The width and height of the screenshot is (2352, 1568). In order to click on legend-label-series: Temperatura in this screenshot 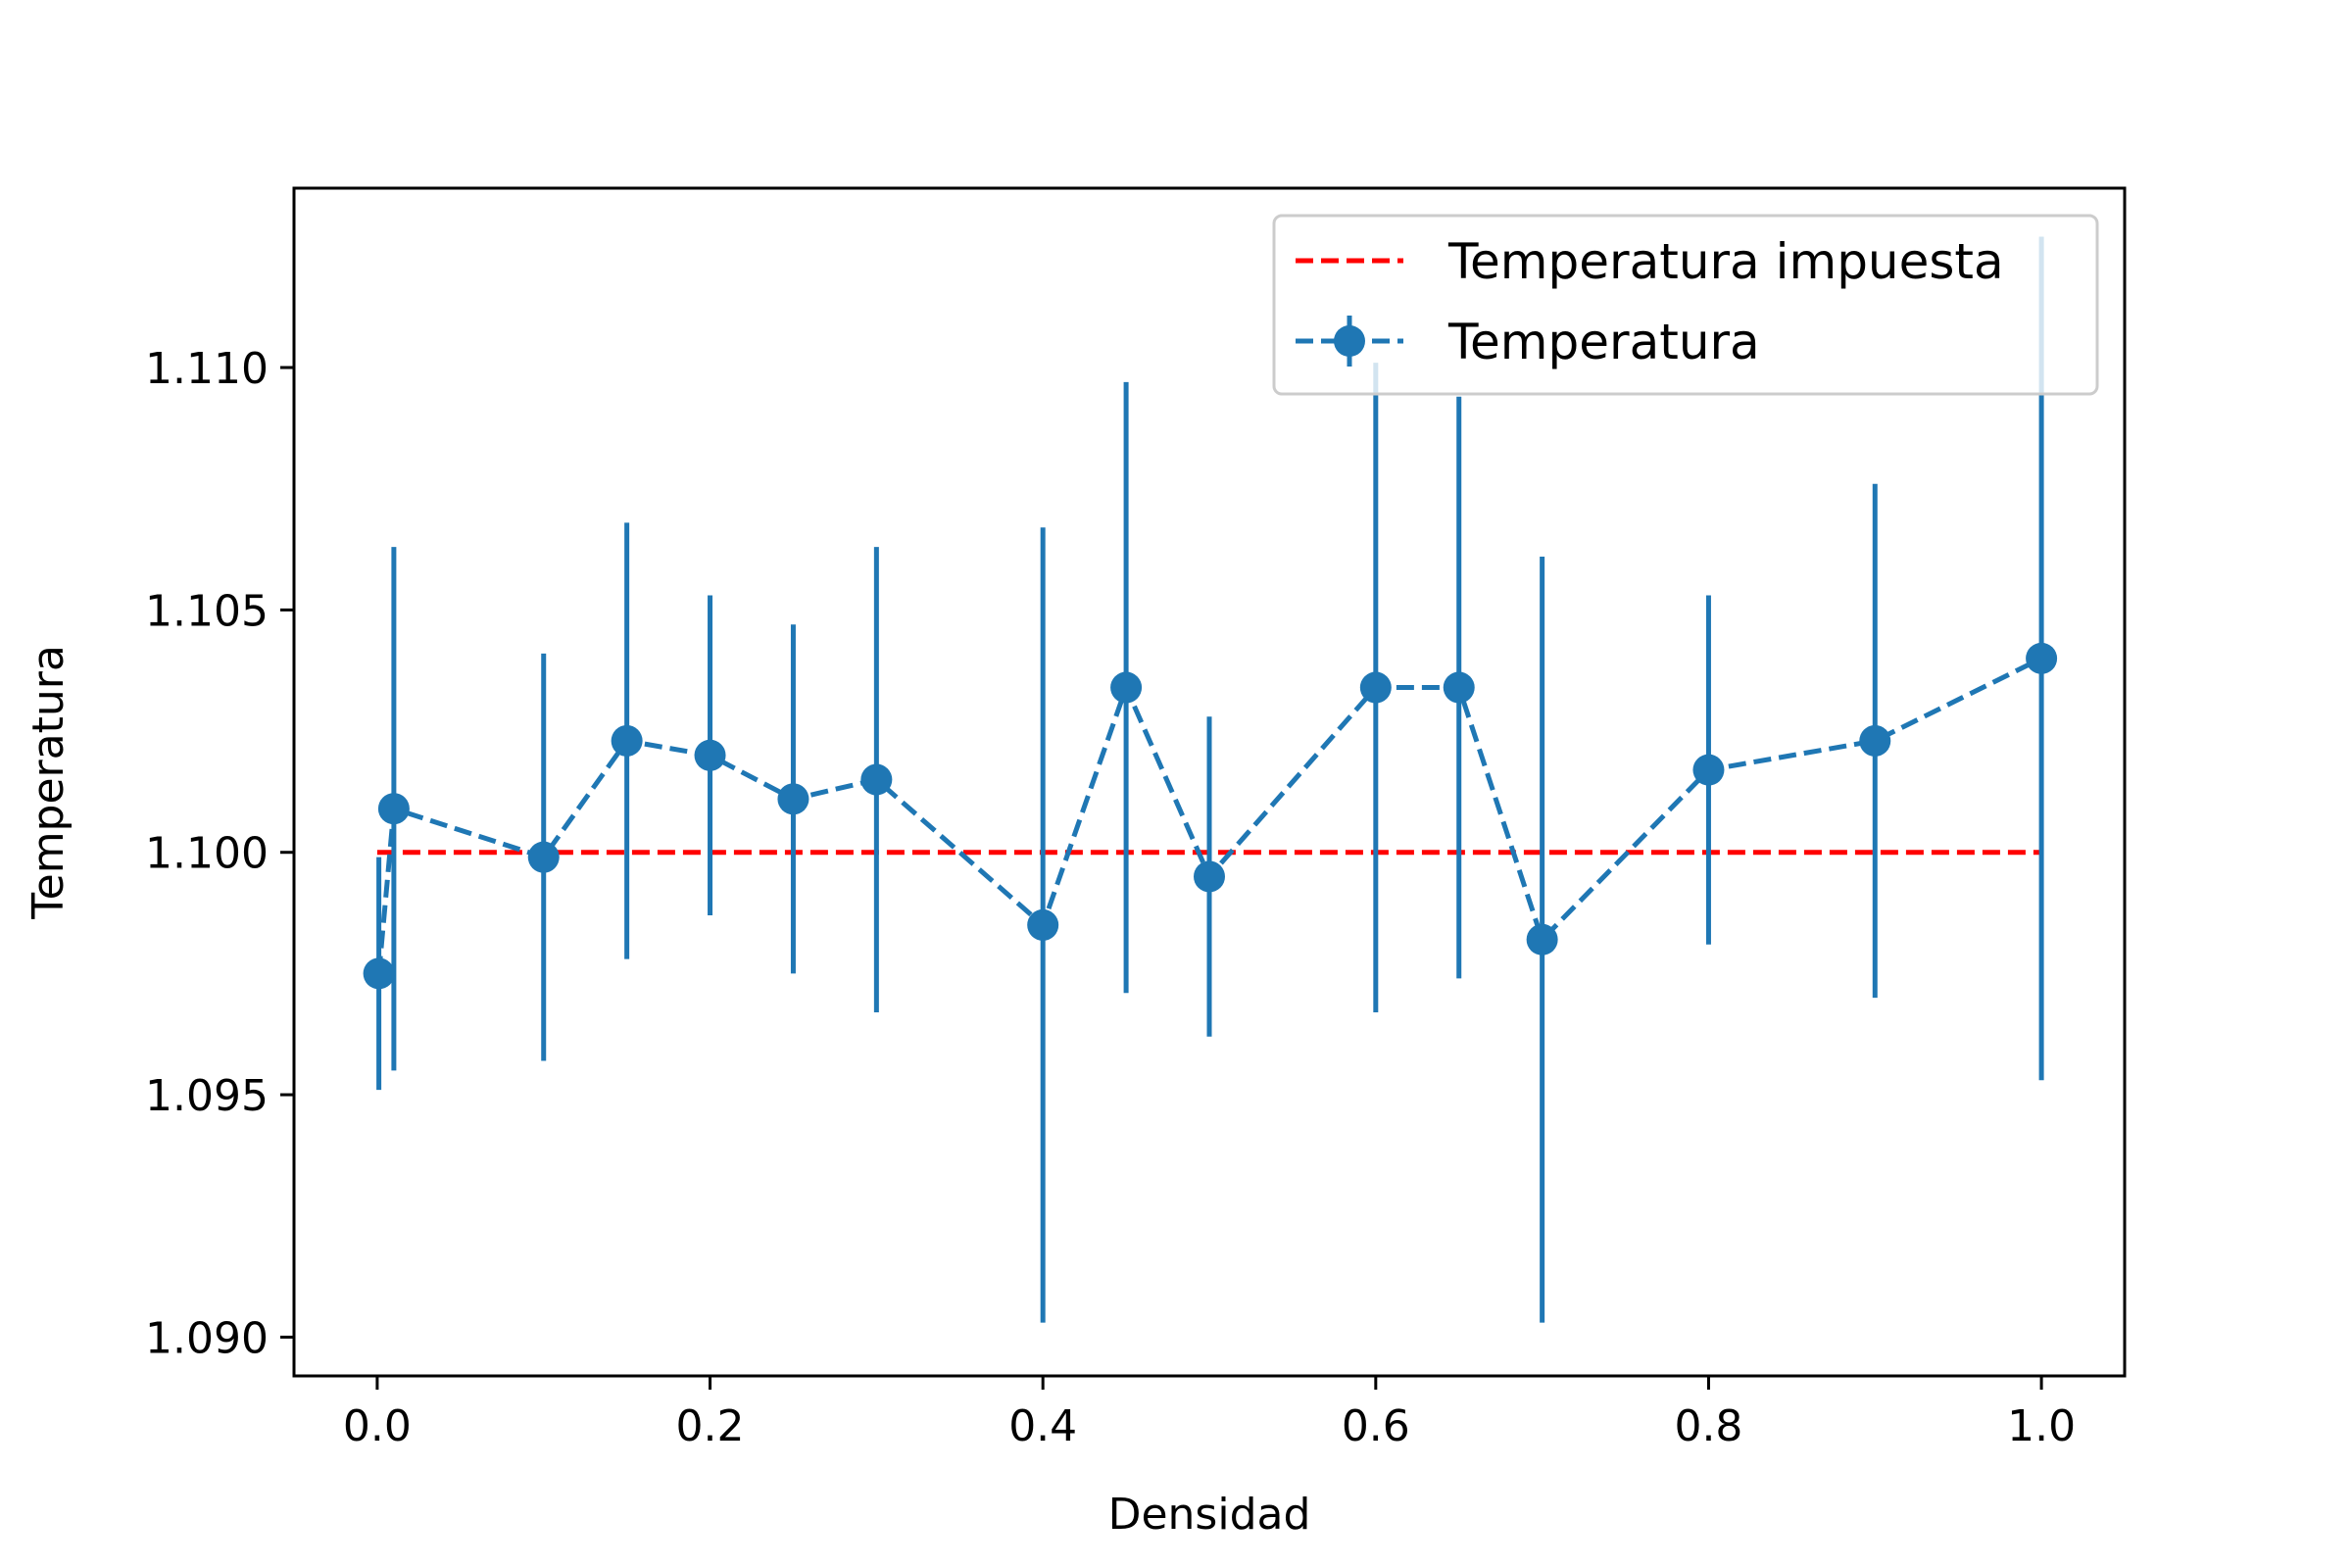, I will do `click(1603, 342)`.